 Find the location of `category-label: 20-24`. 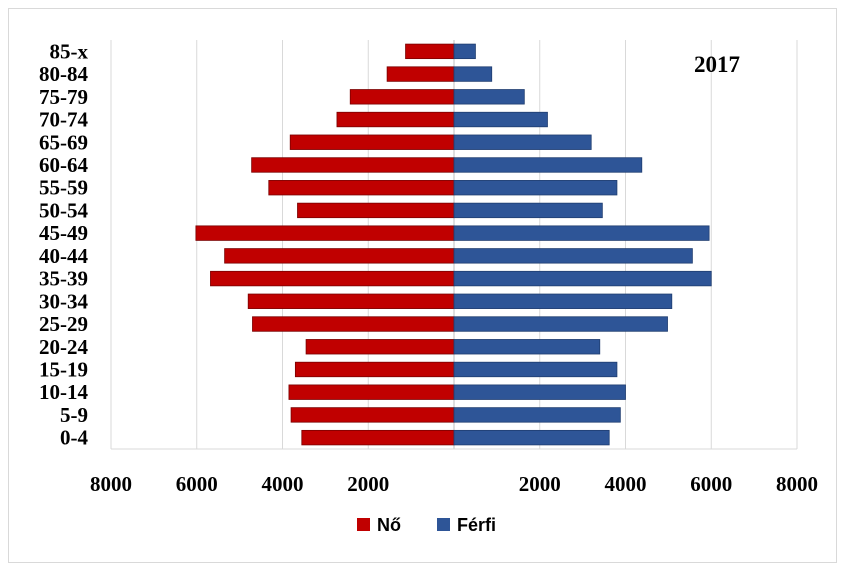

category-label: 20-24 is located at coordinates (63, 347).